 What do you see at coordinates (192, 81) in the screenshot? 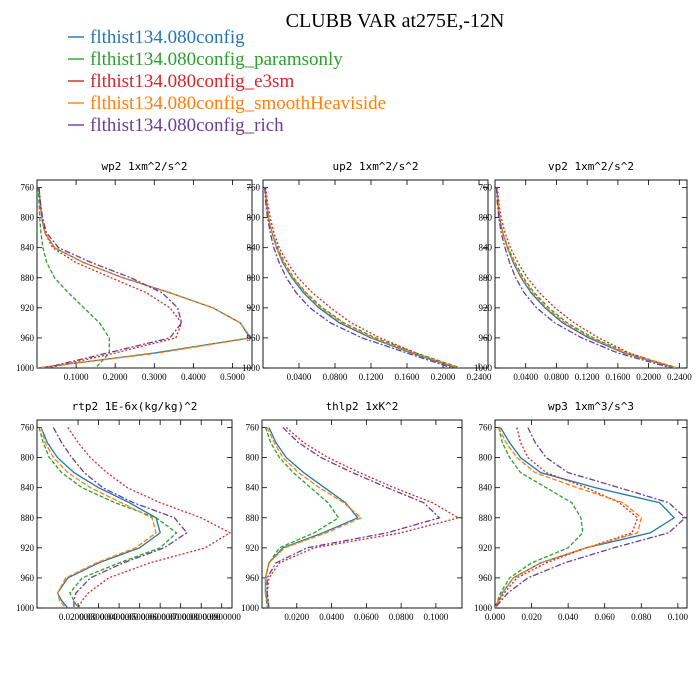
I see `legend-label: flthist134.080config_e3sm` at bounding box center [192, 81].